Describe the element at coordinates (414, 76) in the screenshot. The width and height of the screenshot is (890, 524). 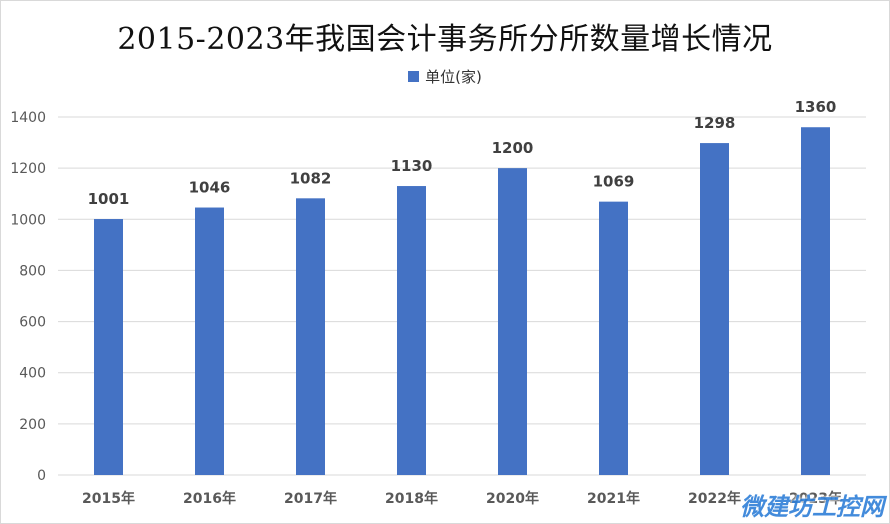
I see `legend-swatch` at that location.